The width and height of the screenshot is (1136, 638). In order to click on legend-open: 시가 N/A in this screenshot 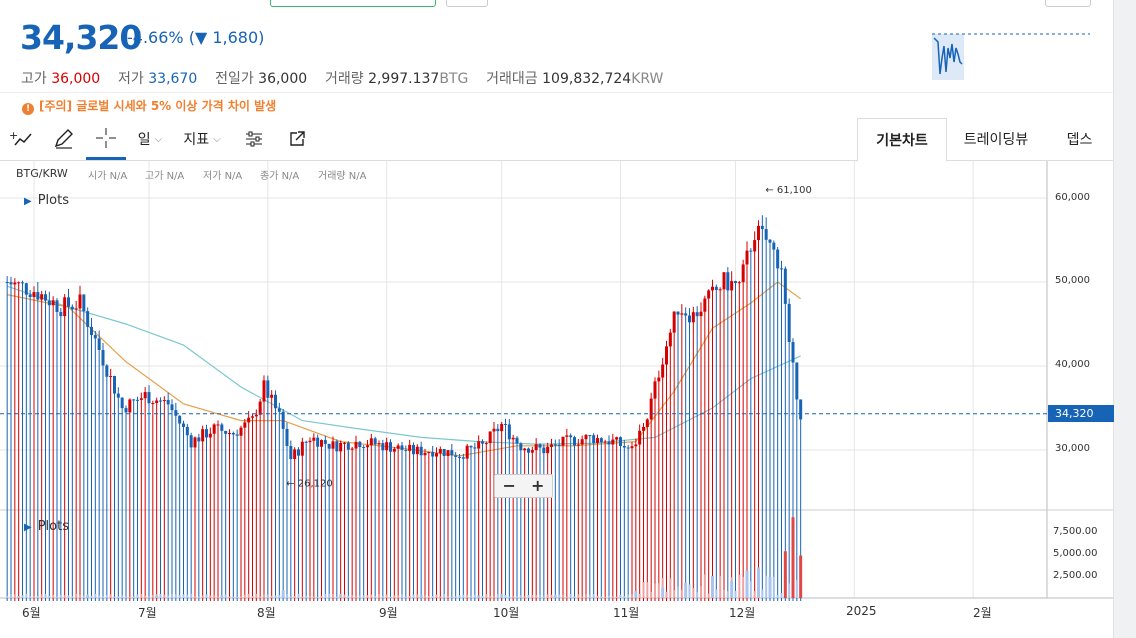, I will do `click(108, 176)`.